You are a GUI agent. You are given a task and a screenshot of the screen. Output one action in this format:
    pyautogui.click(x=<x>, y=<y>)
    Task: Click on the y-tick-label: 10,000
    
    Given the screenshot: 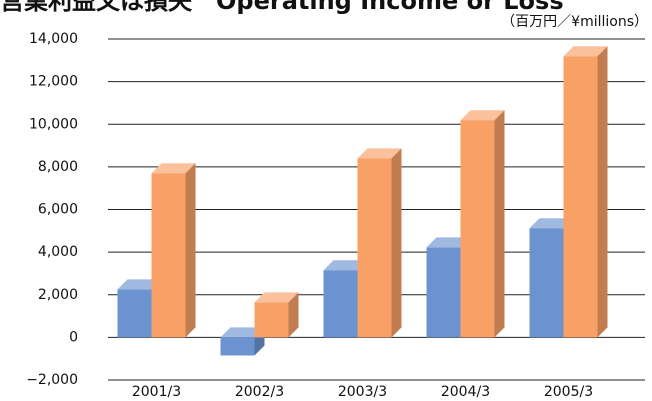 What is the action you would take?
    pyautogui.click(x=53, y=124)
    